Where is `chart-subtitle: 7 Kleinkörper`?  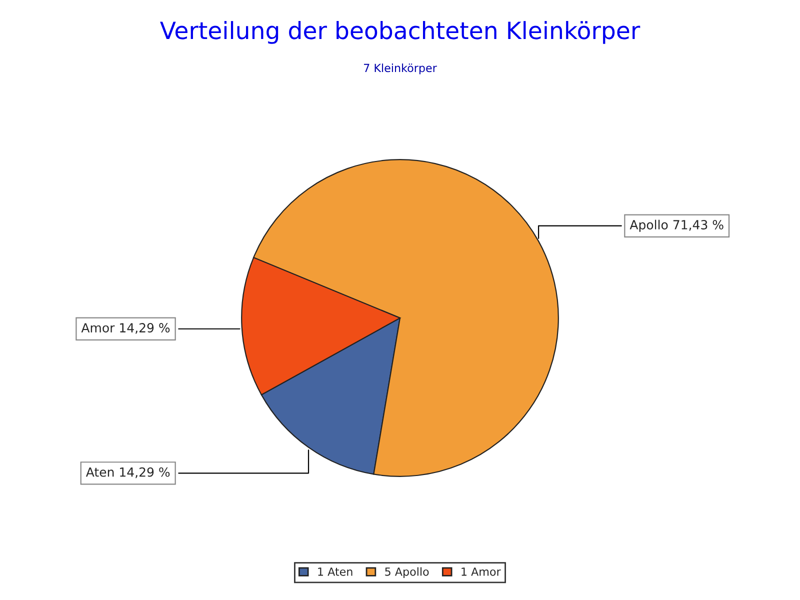 chart-subtitle: 7 Kleinkörper is located at coordinates (400, 69).